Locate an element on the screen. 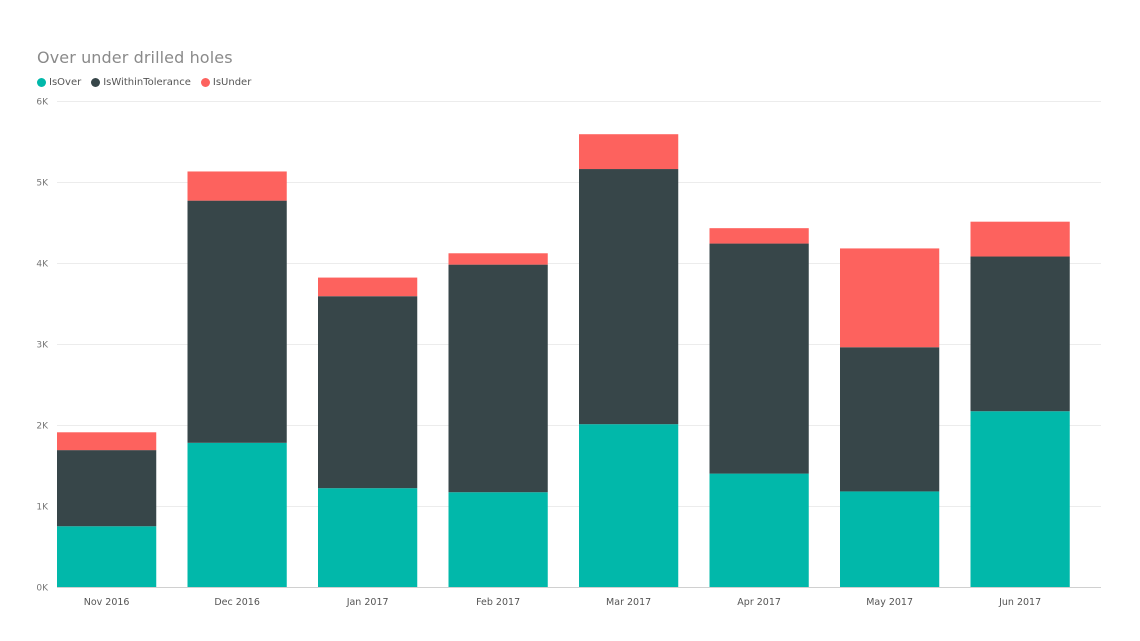 Image resolution: width=1140 pixels, height=641 pixels. bar-isunder-may-2017 is located at coordinates (890, 298).